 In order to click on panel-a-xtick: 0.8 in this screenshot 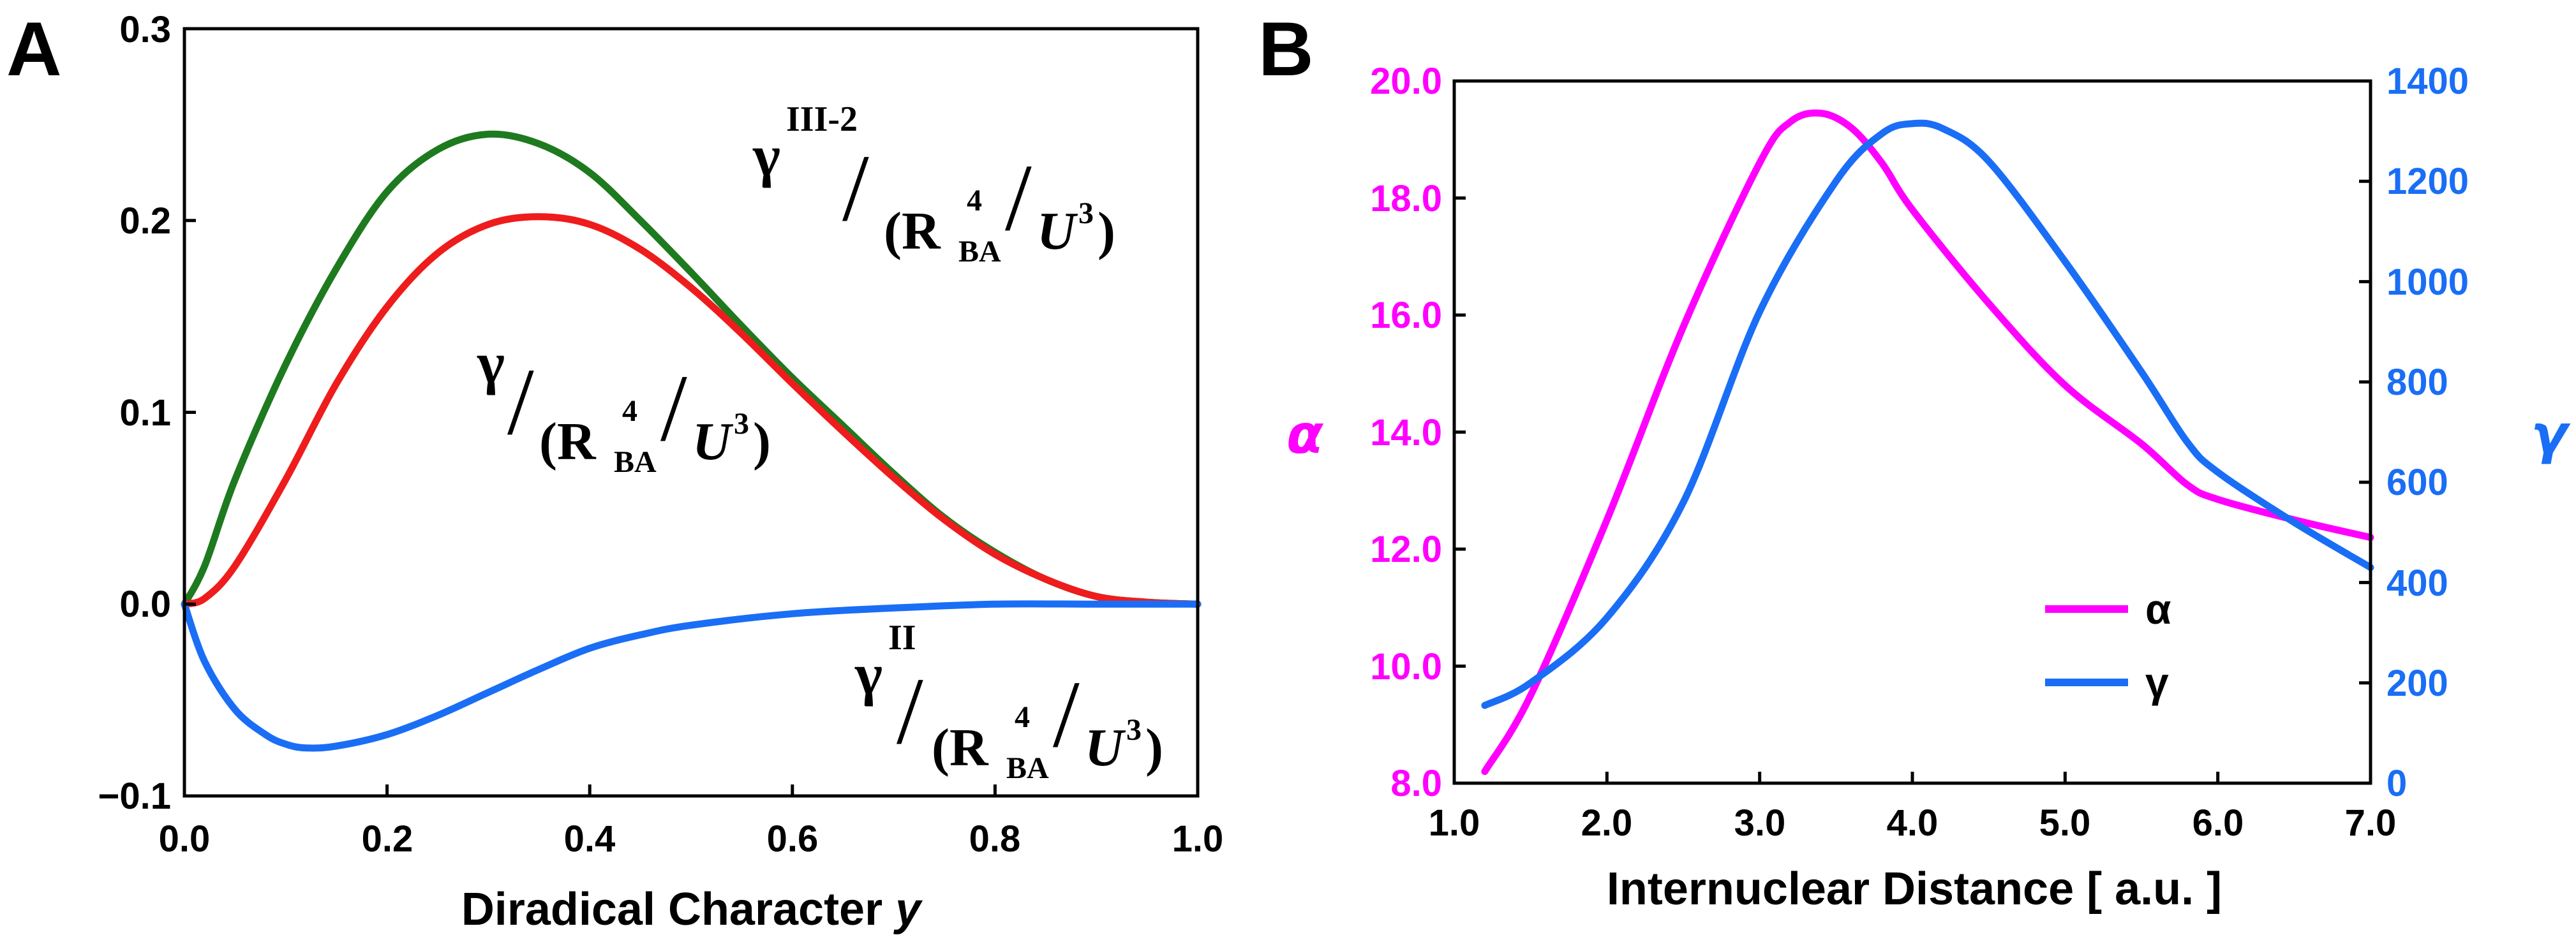, I will do `click(995, 839)`.